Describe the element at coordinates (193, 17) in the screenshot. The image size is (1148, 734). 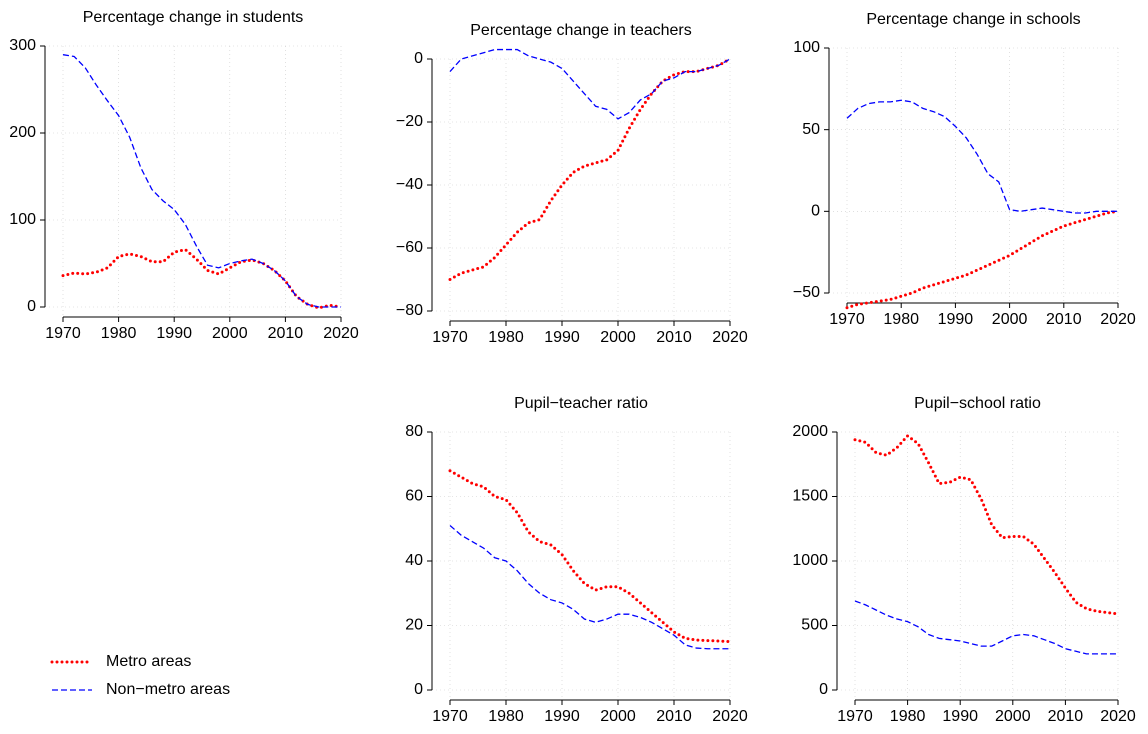
I see `chart-title: Percentage change in students` at that location.